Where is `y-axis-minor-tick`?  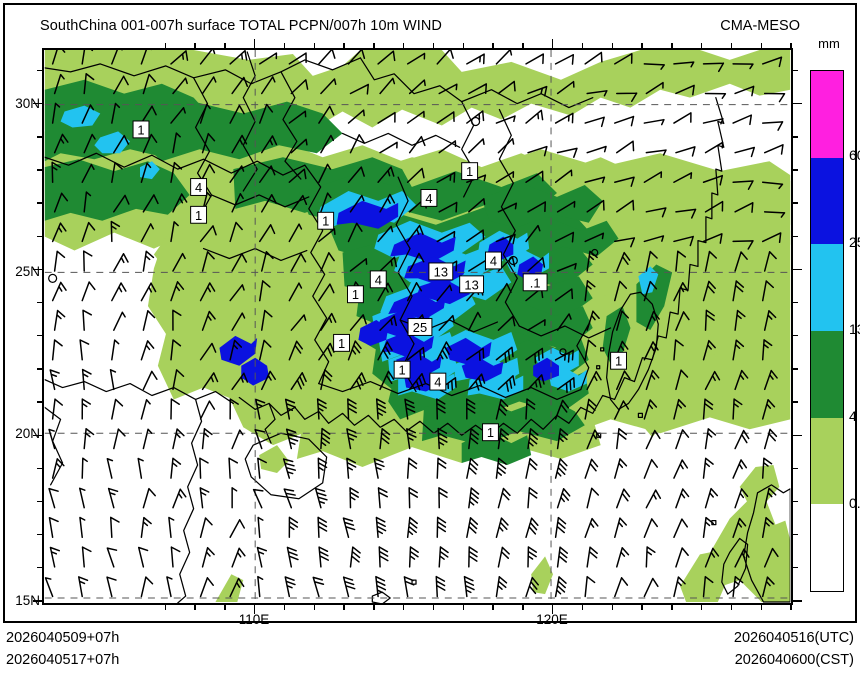
y-axis-minor-tick is located at coordinates (39, 70).